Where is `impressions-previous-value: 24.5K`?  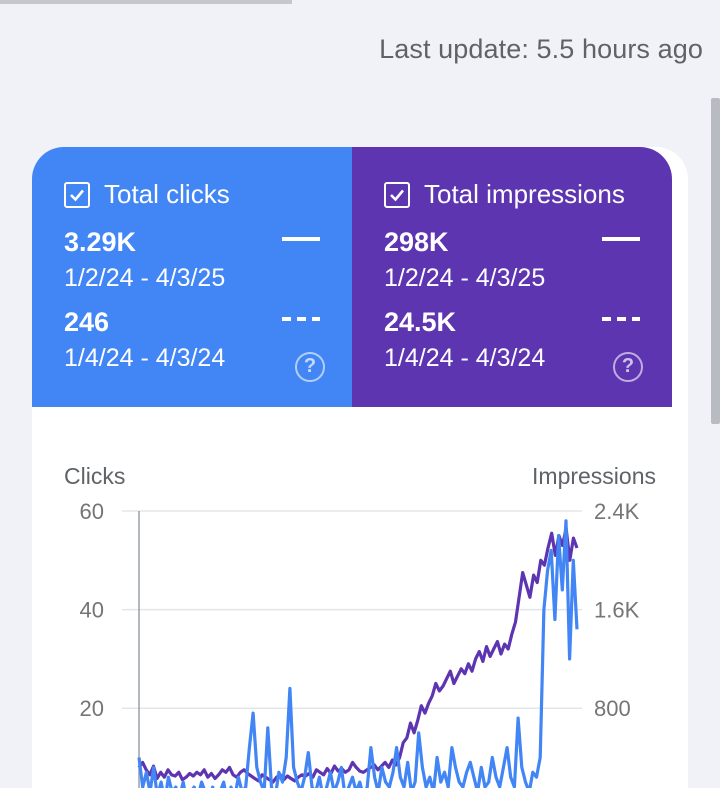 impressions-previous-value: 24.5K is located at coordinates (420, 322).